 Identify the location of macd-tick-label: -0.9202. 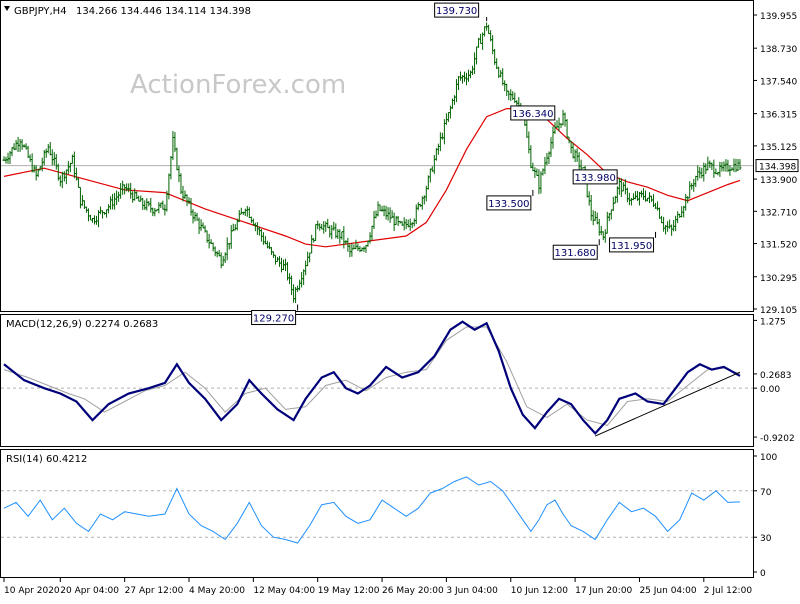
(777, 439).